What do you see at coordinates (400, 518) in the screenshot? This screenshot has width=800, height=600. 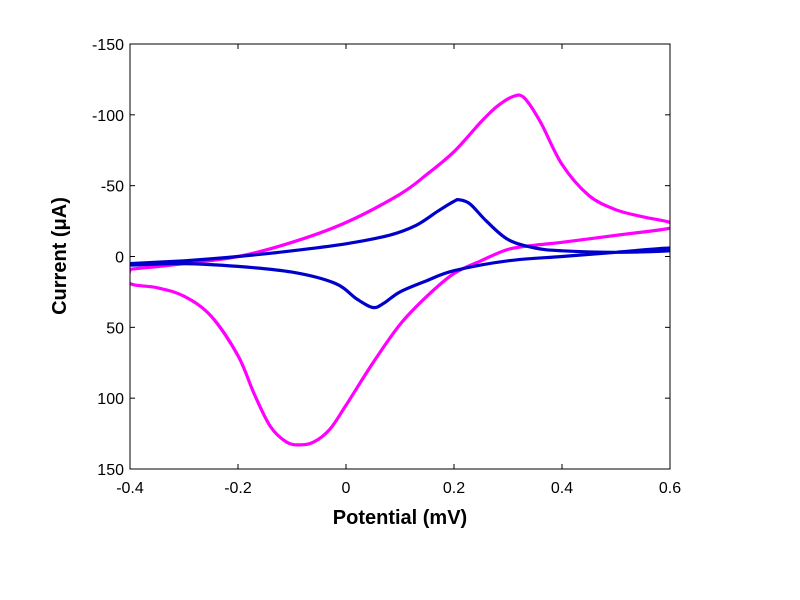 I see `x-axis-title: Potential (mV)` at bounding box center [400, 518].